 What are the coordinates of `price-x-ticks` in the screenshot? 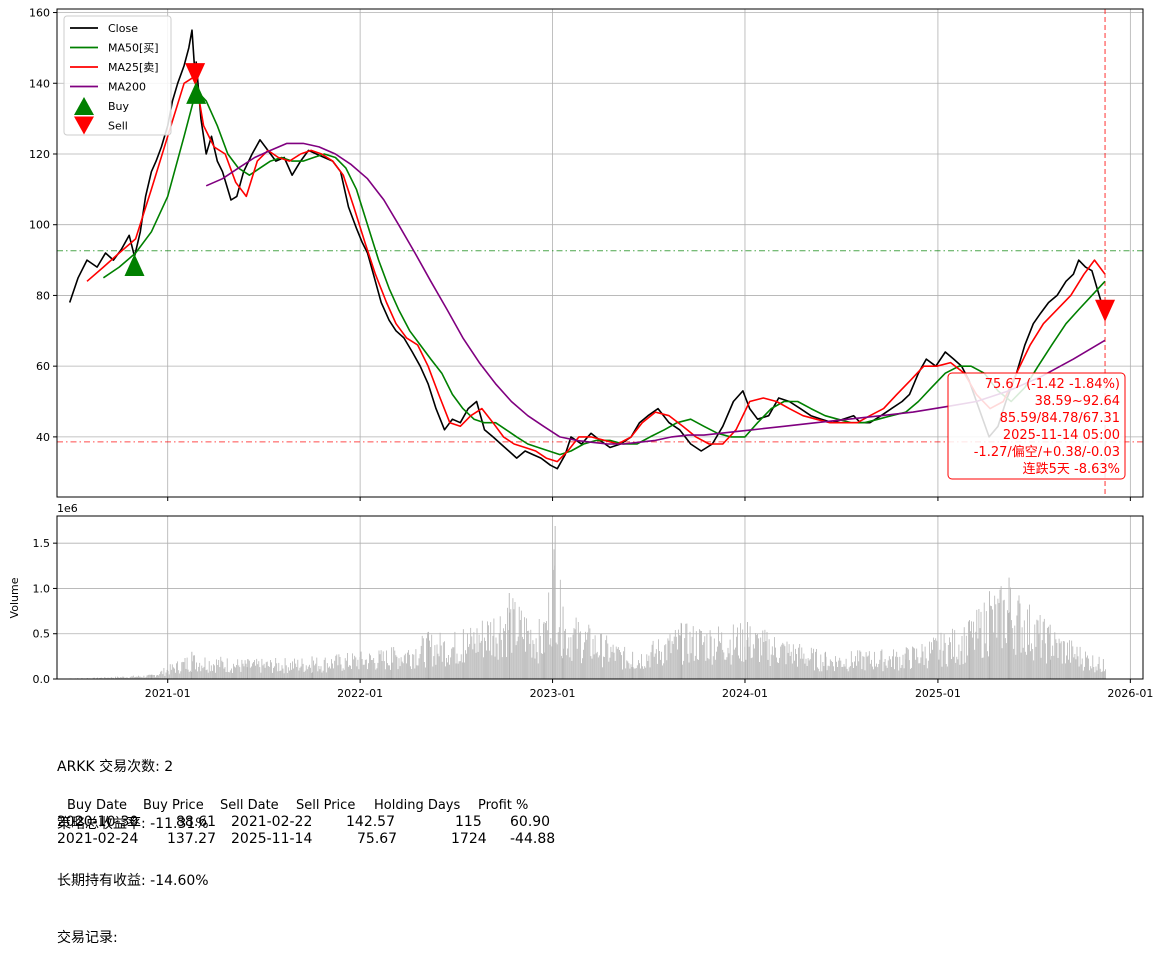 It's located at (649, 499).